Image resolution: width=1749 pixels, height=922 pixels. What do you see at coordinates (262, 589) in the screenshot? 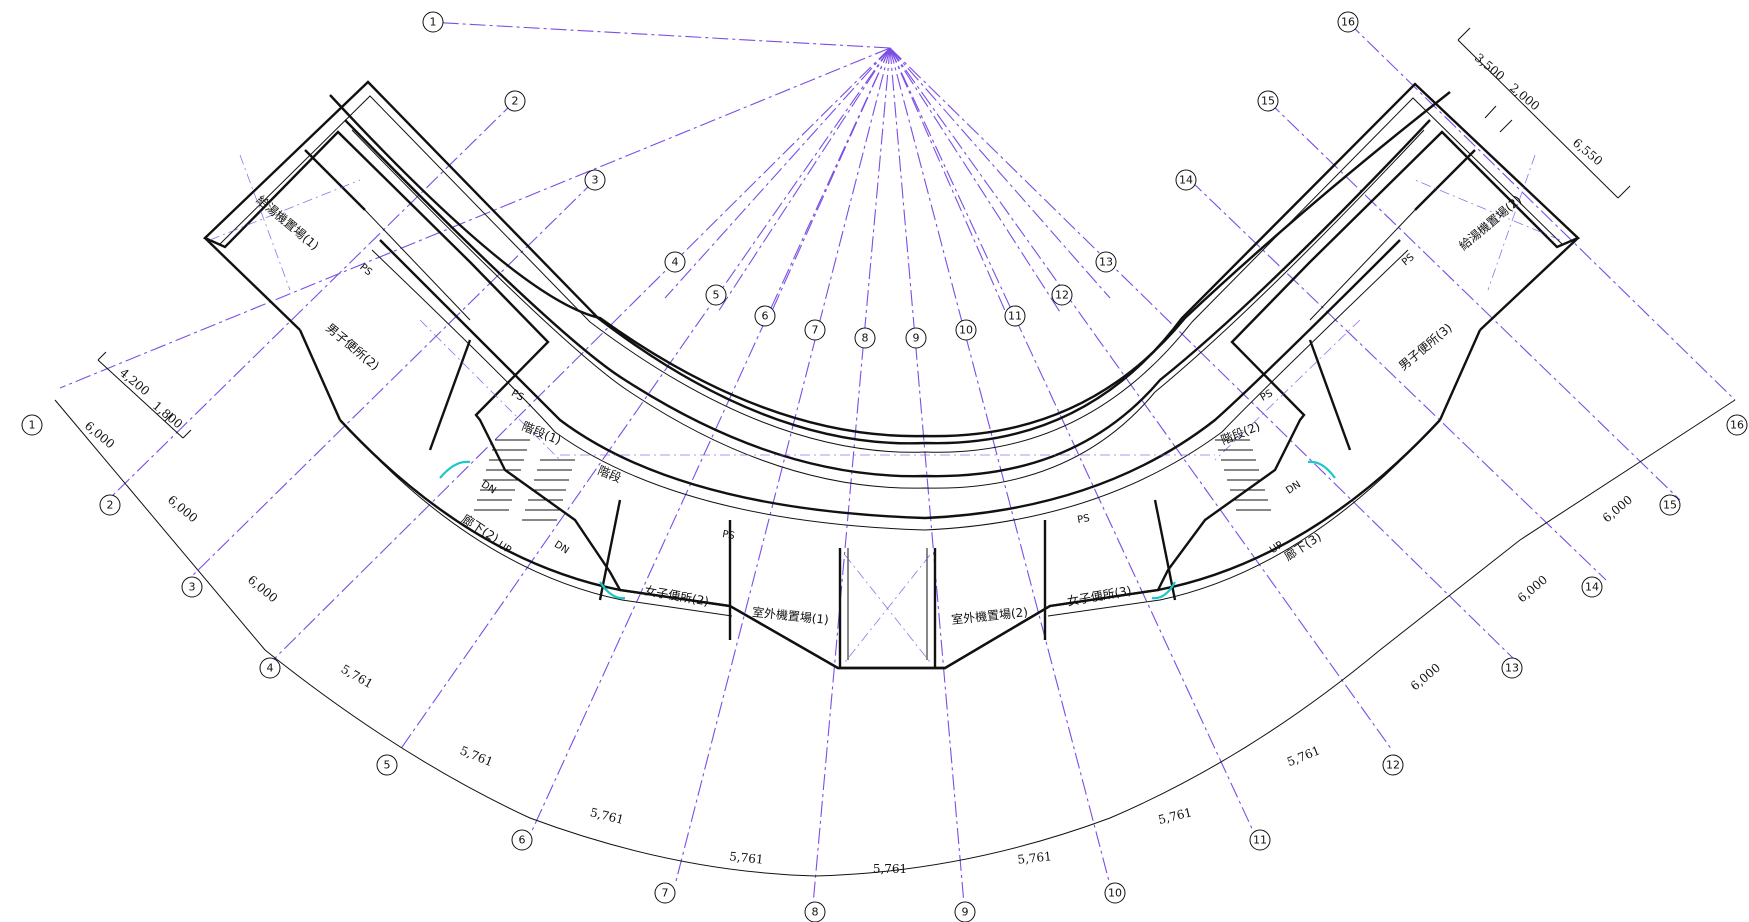
I see `dim-left-2: 6,000` at bounding box center [262, 589].